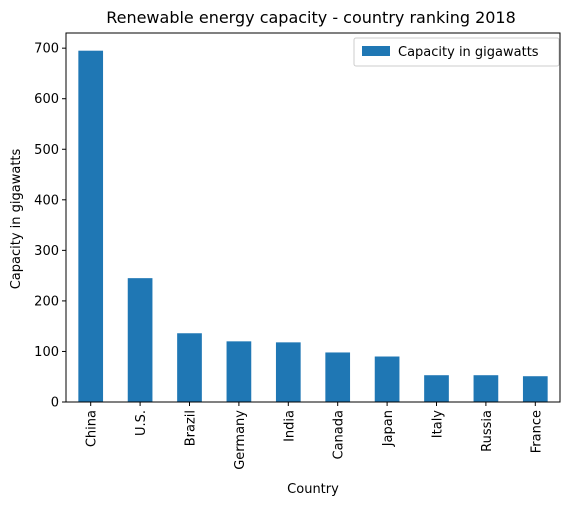 Image resolution: width=571 pixels, height=505 pixels. Describe the element at coordinates (535, 389) in the screenshot. I see `bar-france` at that location.